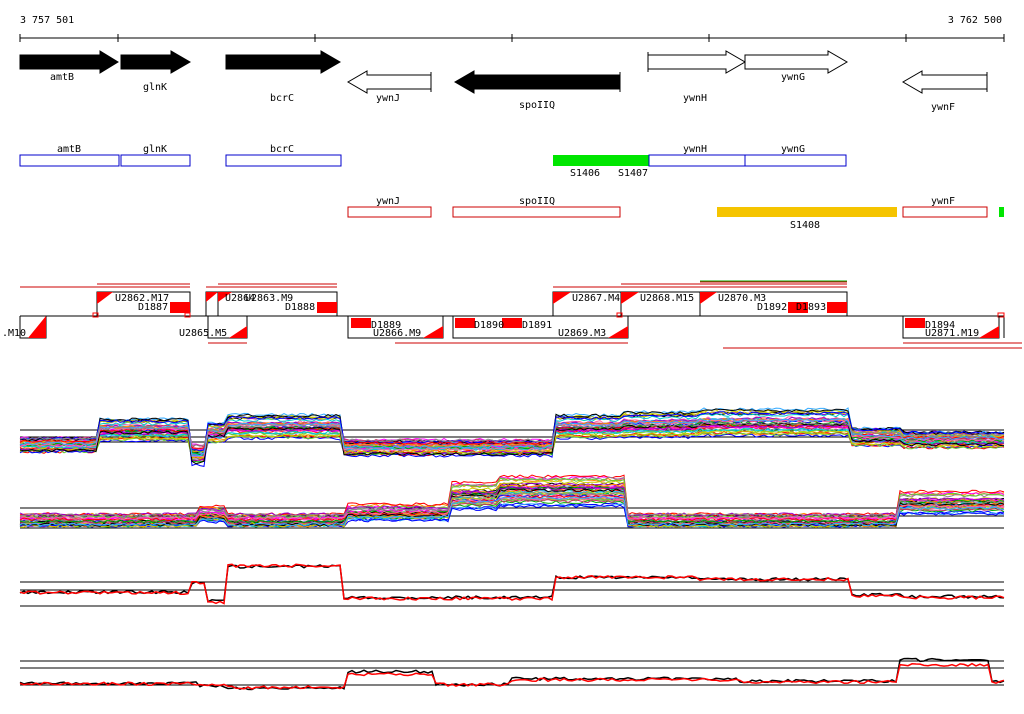  Describe the element at coordinates (805, 225) in the screenshot. I see `segment-label: S1408` at that location.